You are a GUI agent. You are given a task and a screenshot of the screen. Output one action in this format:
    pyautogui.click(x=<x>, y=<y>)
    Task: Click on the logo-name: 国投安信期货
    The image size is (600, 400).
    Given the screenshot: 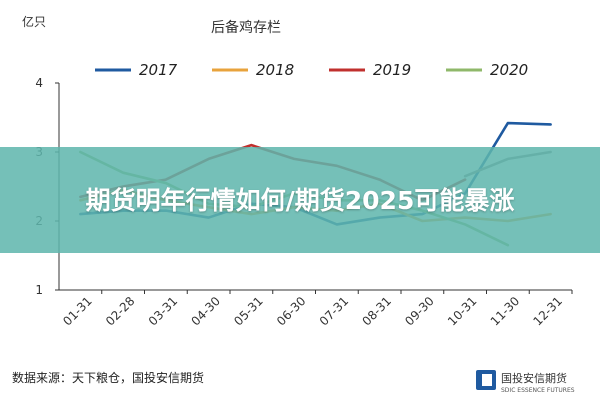 What is the action you would take?
    pyautogui.click(x=534, y=378)
    